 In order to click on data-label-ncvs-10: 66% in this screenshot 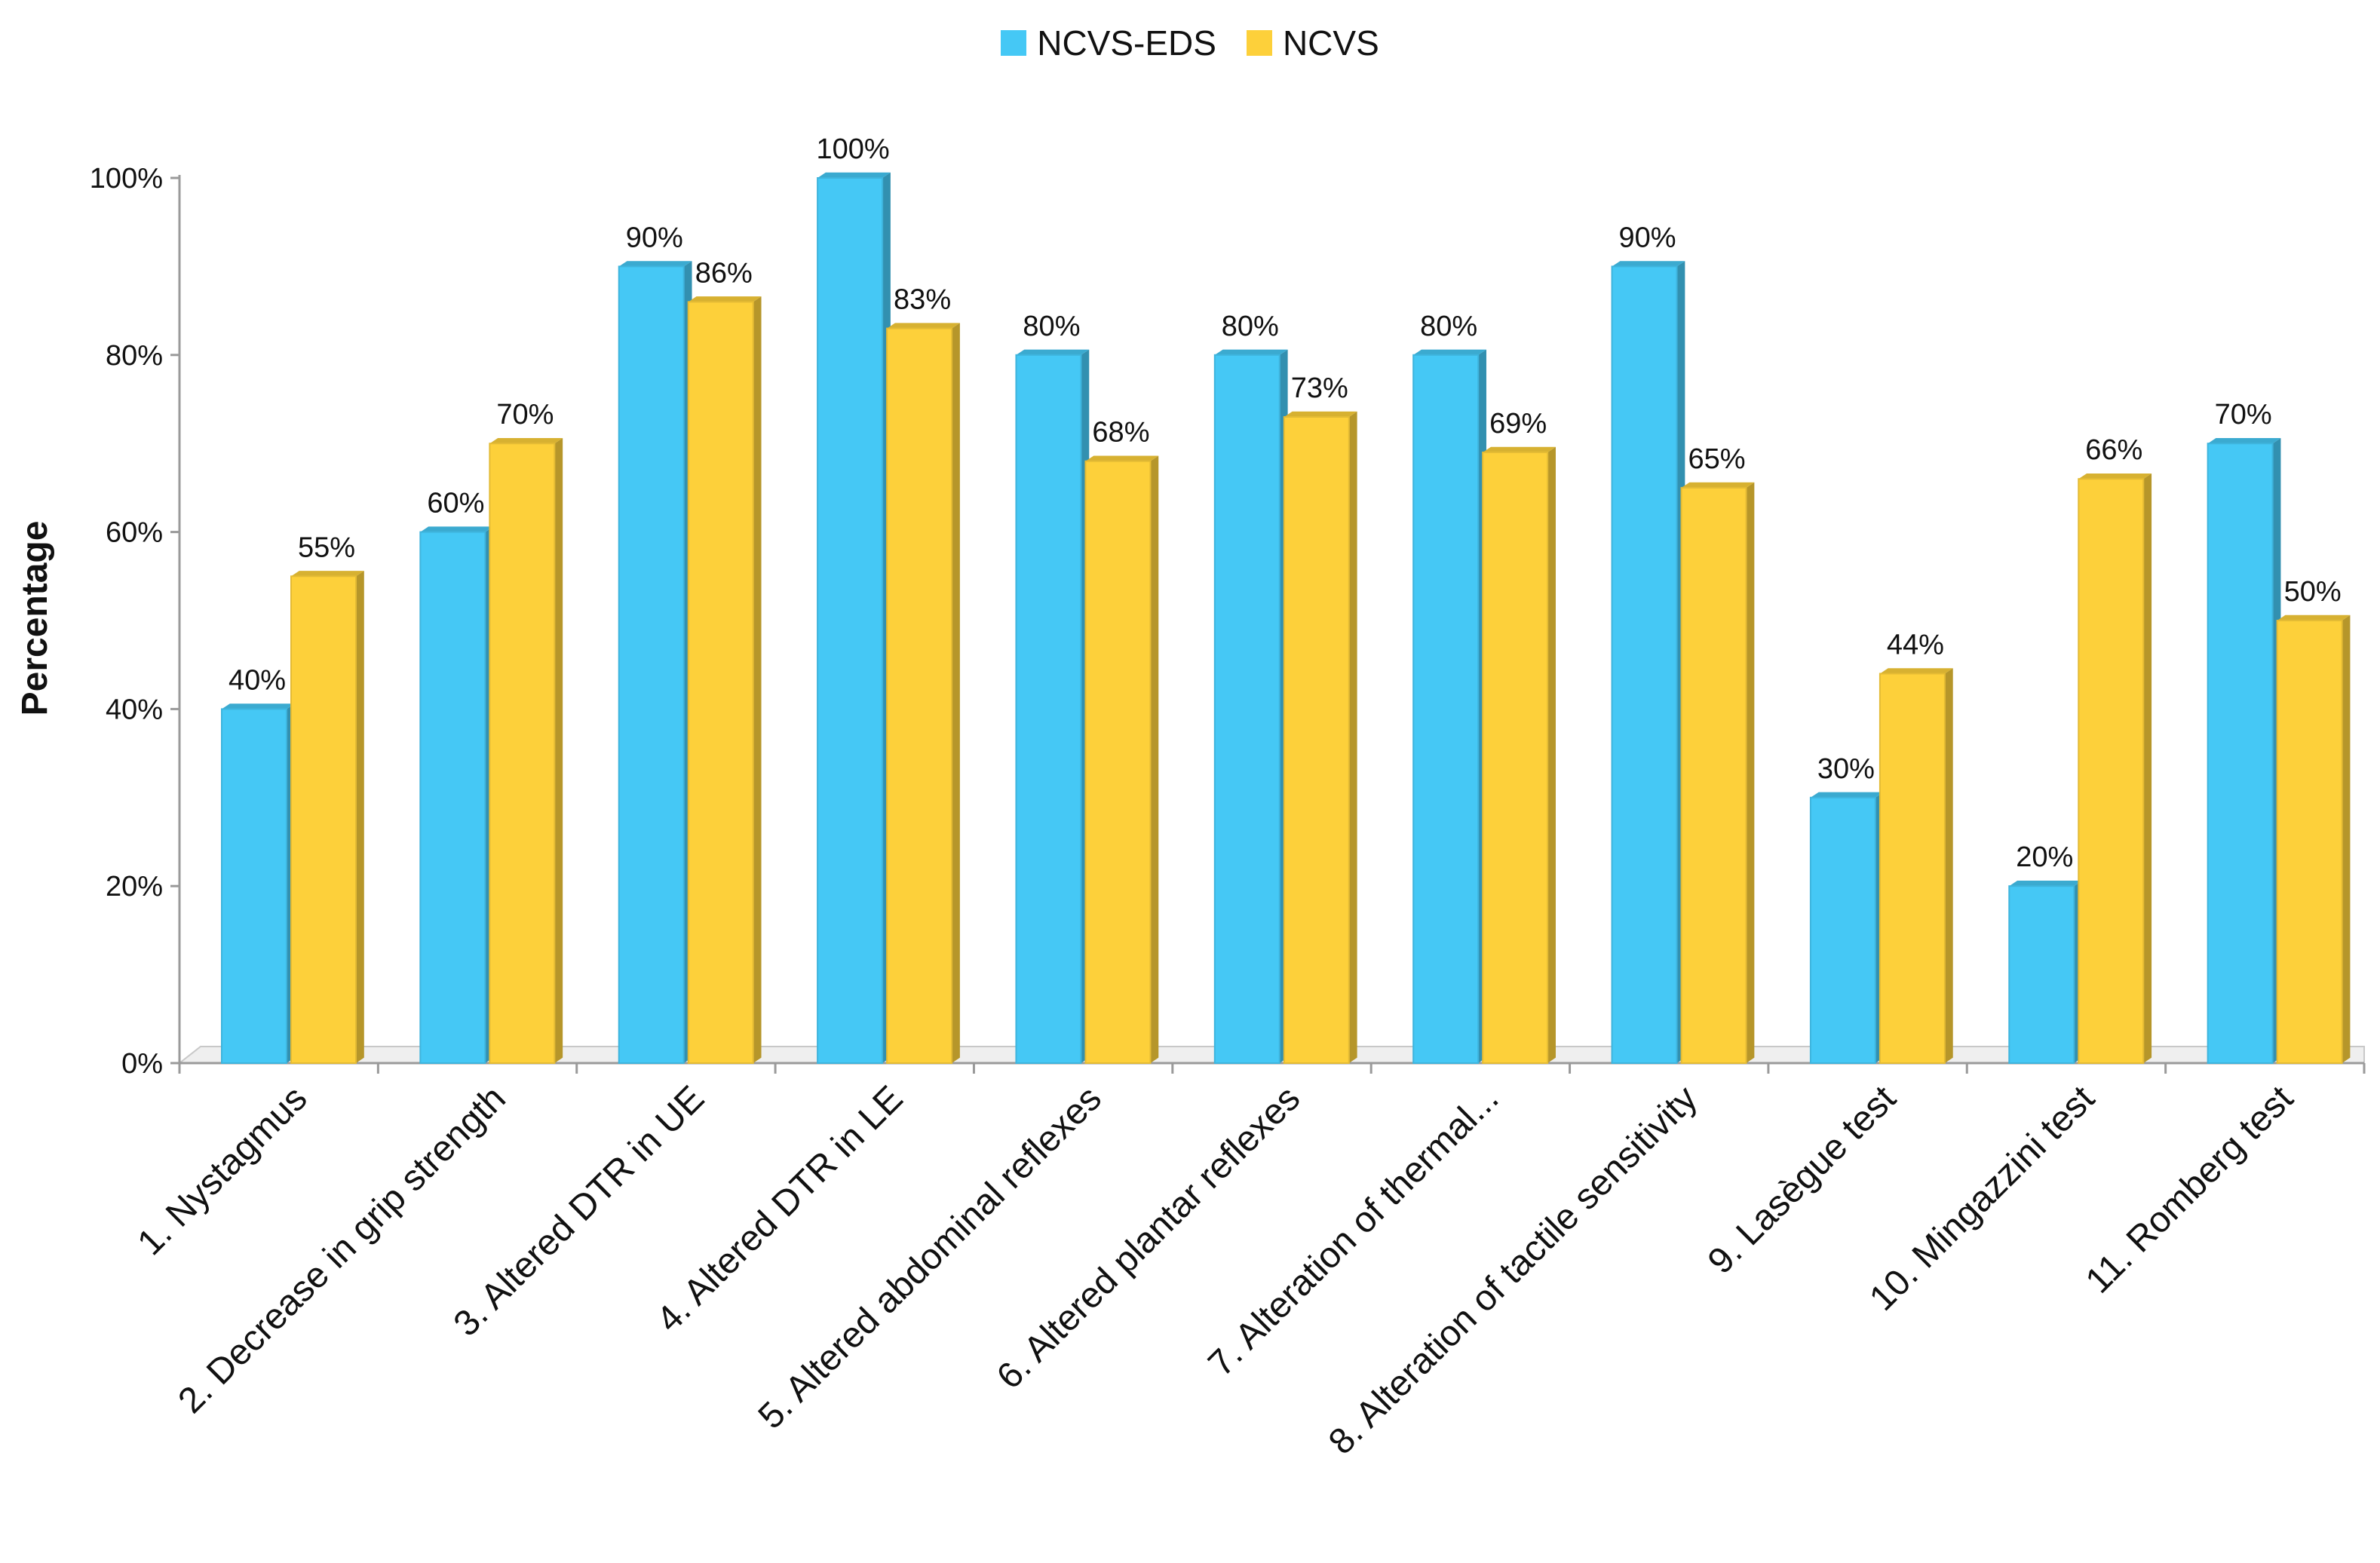, I will do `click(2113, 450)`.